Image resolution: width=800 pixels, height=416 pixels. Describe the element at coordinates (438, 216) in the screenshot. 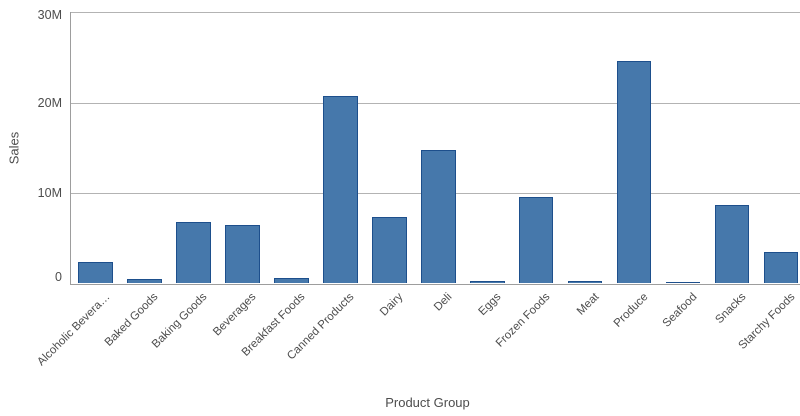

I see `bar-deli` at that location.